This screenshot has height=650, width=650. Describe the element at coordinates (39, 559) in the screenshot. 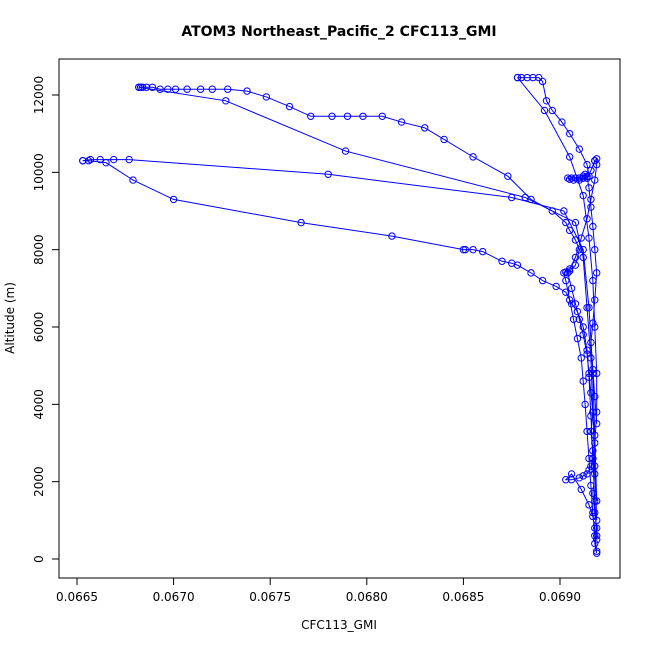

I see `y-tick-label: 0` at that location.